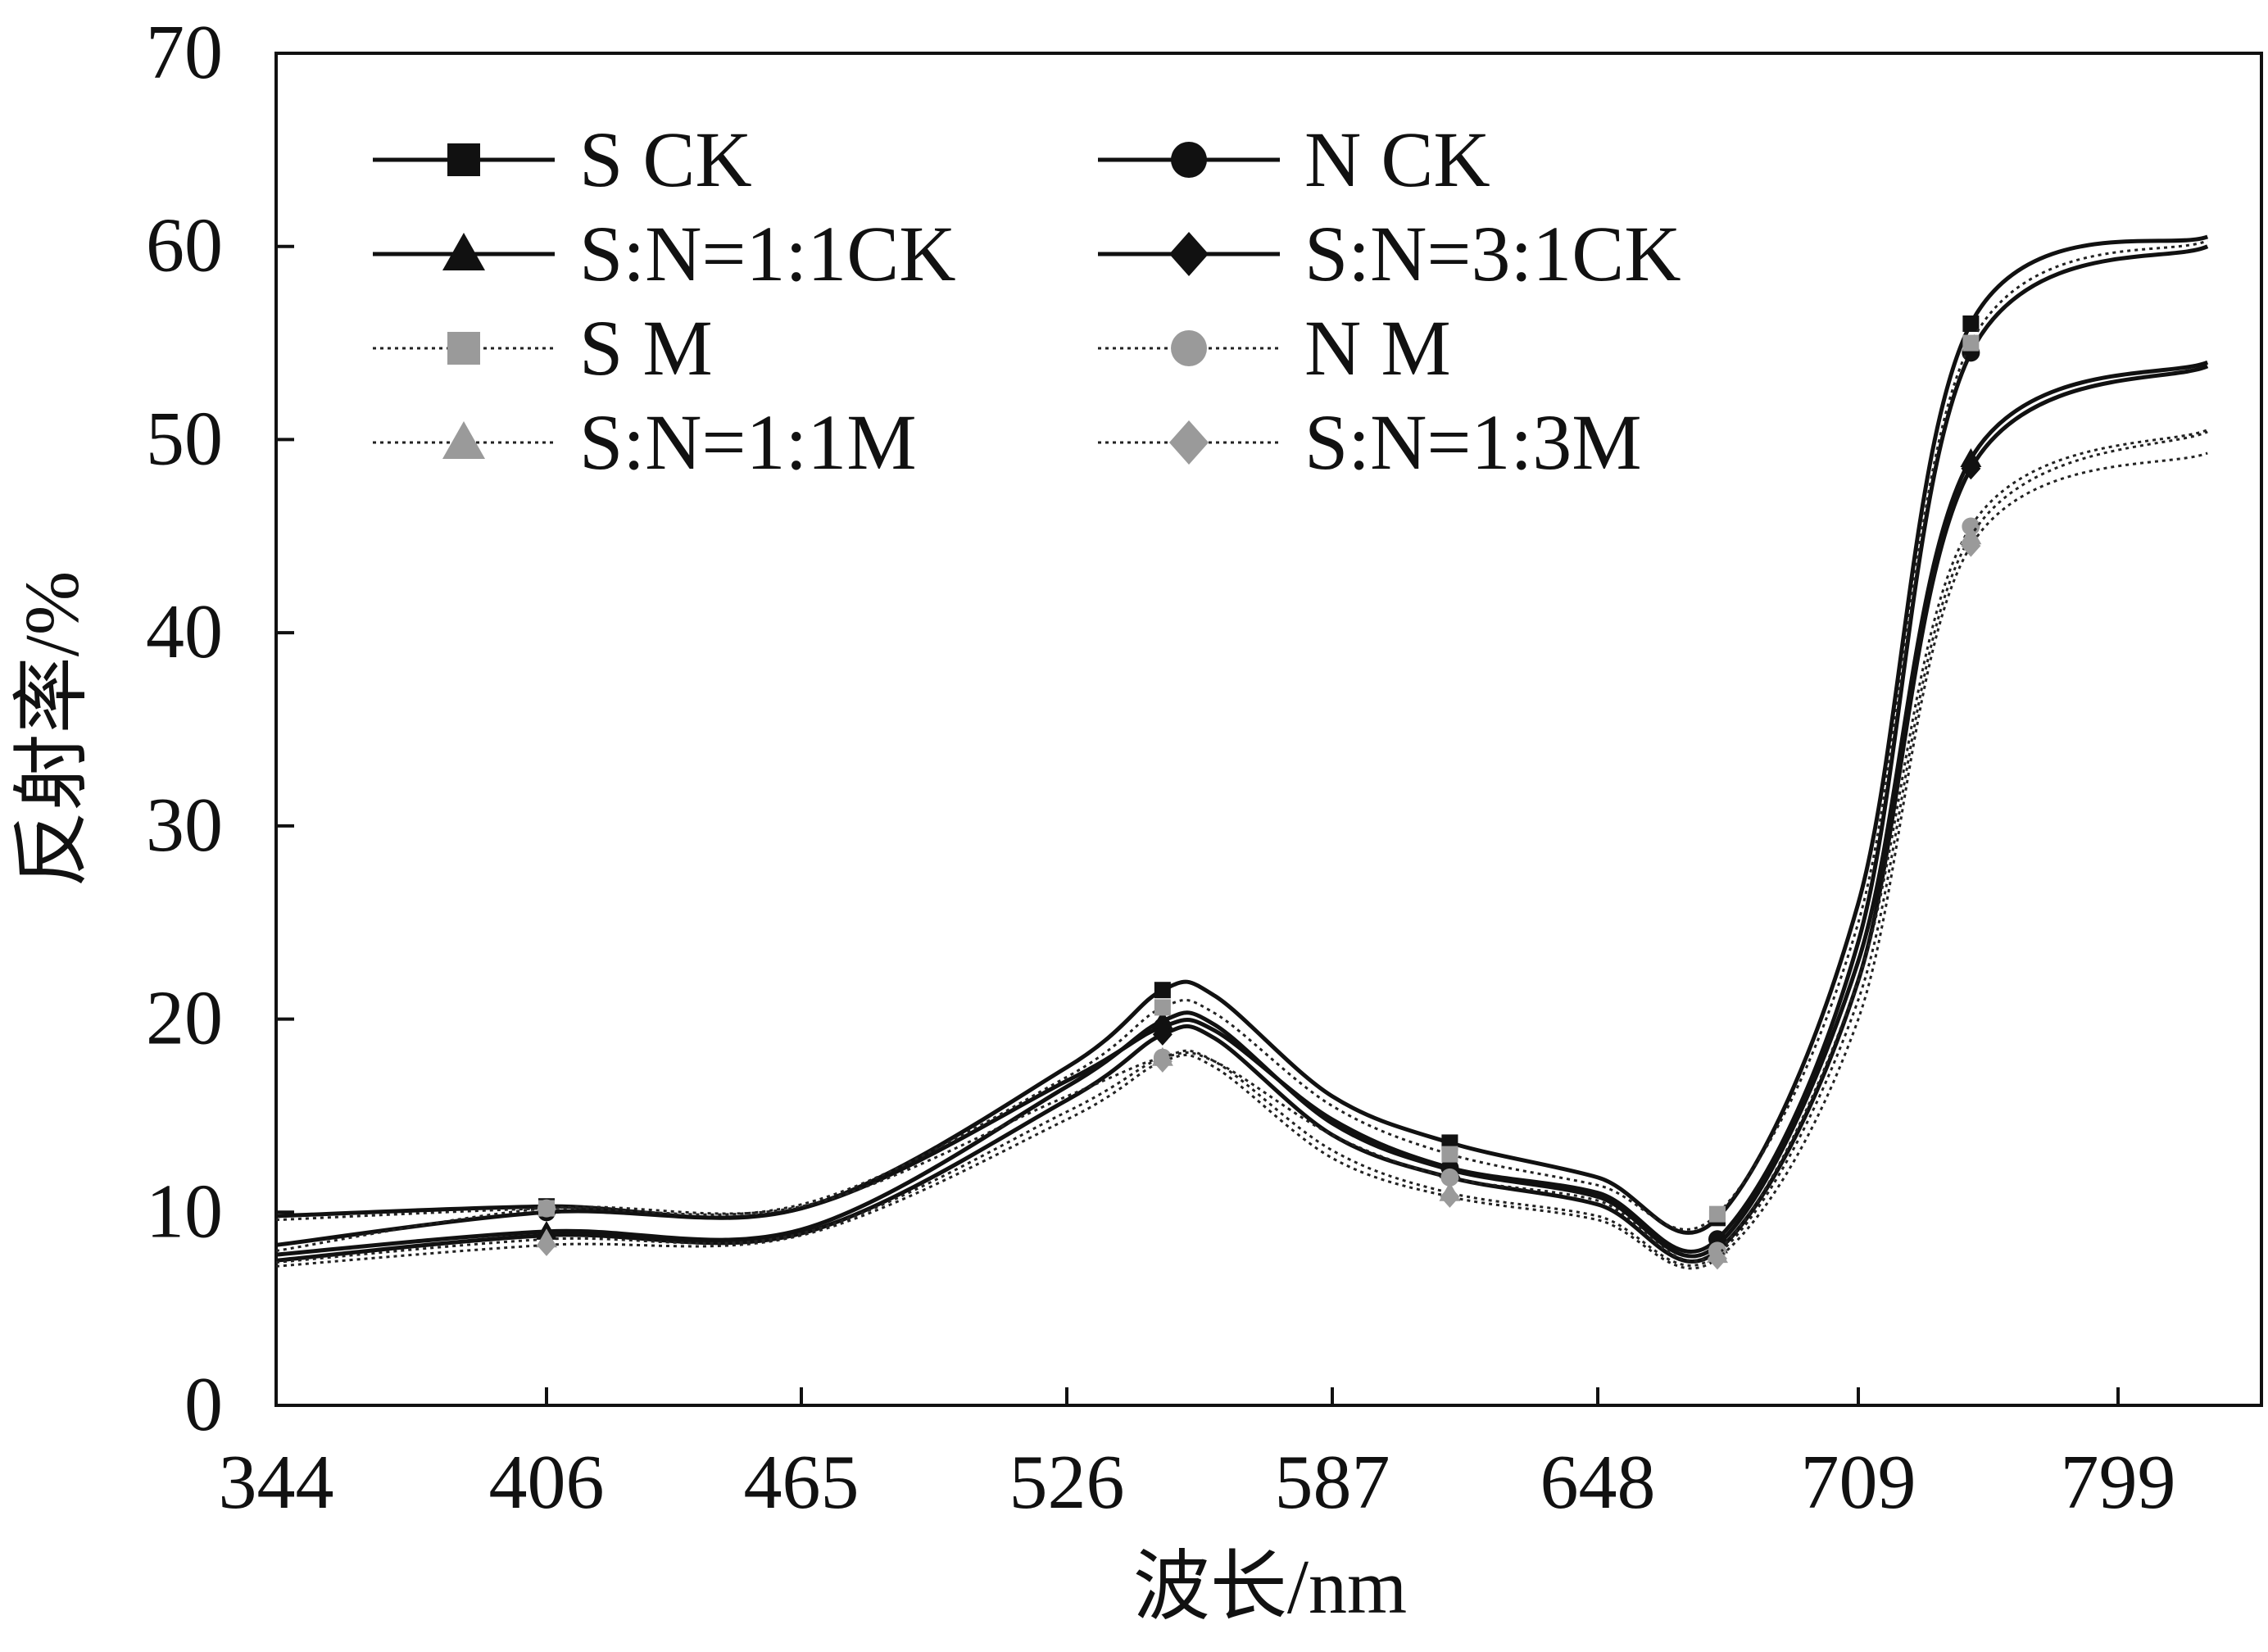 The image size is (2268, 1652). What do you see at coordinates (547, 1482) in the screenshot?
I see `x-tick-label: 406` at bounding box center [547, 1482].